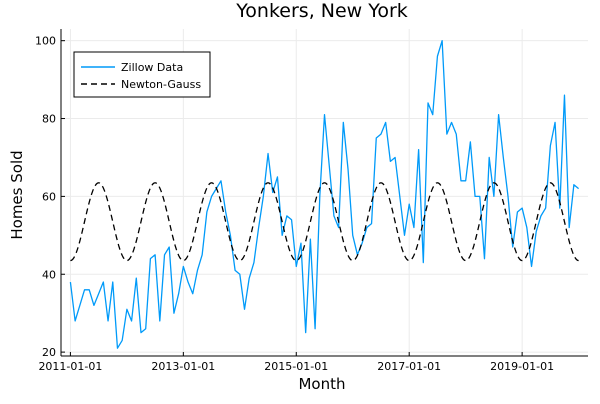 The height and width of the screenshot is (404, 600). Describe the element at coordinates (522, 366) in the screenshot. I see `x-tick-label: 2019-01-01` at that location.